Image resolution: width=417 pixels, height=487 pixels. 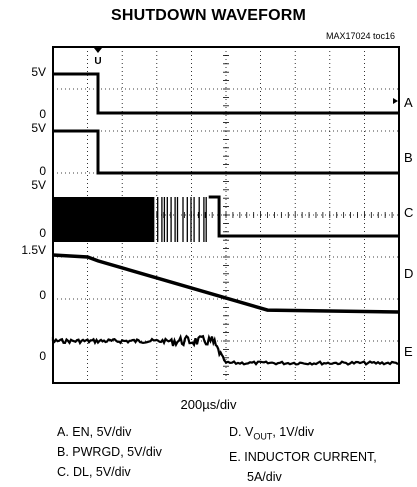 I want to click on legend-item-e-scale: 5A/div, so click(x=264, y=476).